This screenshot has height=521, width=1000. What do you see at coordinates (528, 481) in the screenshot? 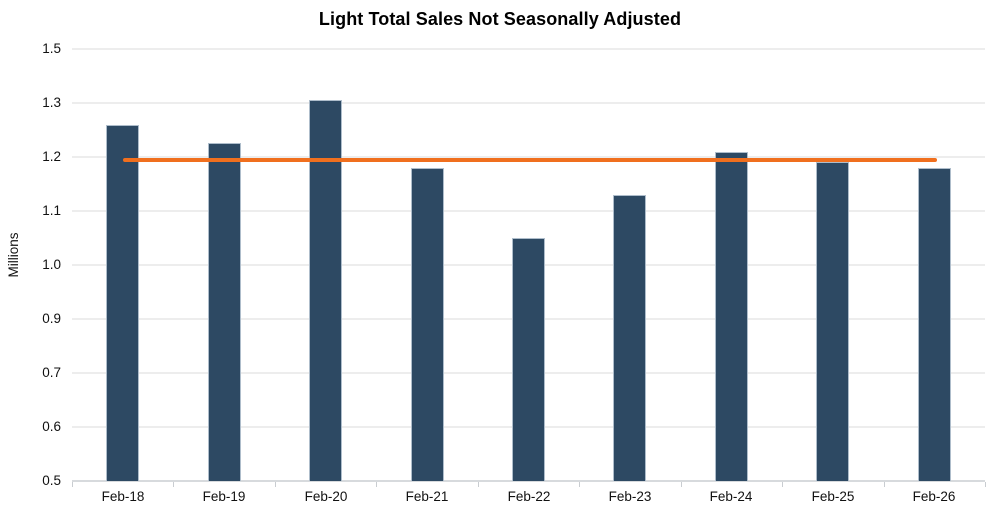
I see `x-axis-line` at bounding box center [528, 481].